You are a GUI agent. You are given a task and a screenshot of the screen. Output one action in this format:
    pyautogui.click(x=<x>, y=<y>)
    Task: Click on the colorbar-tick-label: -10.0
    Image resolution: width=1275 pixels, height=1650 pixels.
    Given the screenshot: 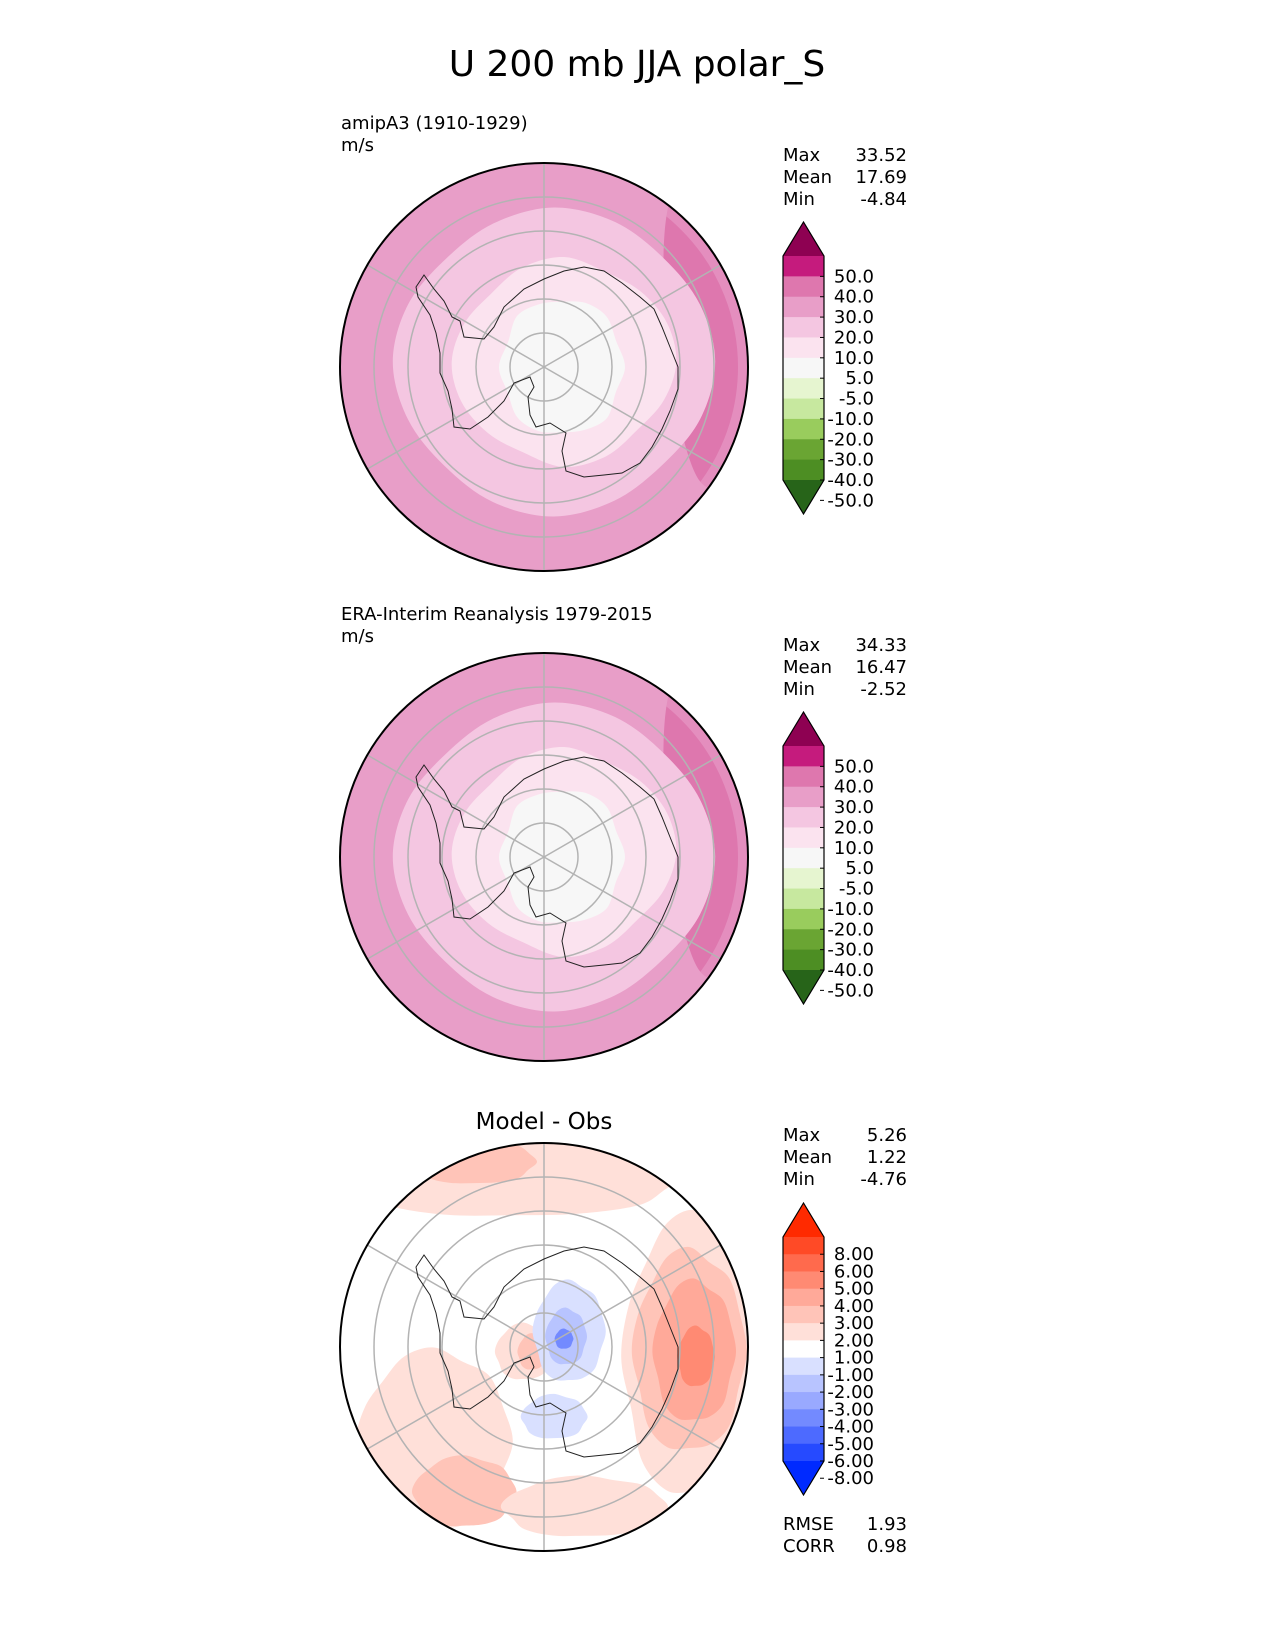 What is the action you would take?
    pyautogui.click(x=850, y=909)
    